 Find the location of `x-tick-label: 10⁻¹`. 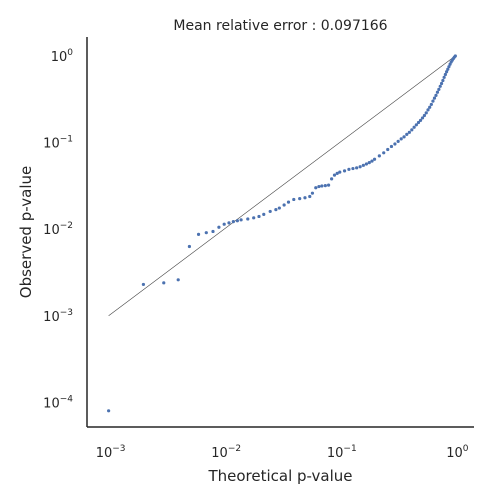

x-tick-label: 10⁻¹ is located at coordinates (342, 452).